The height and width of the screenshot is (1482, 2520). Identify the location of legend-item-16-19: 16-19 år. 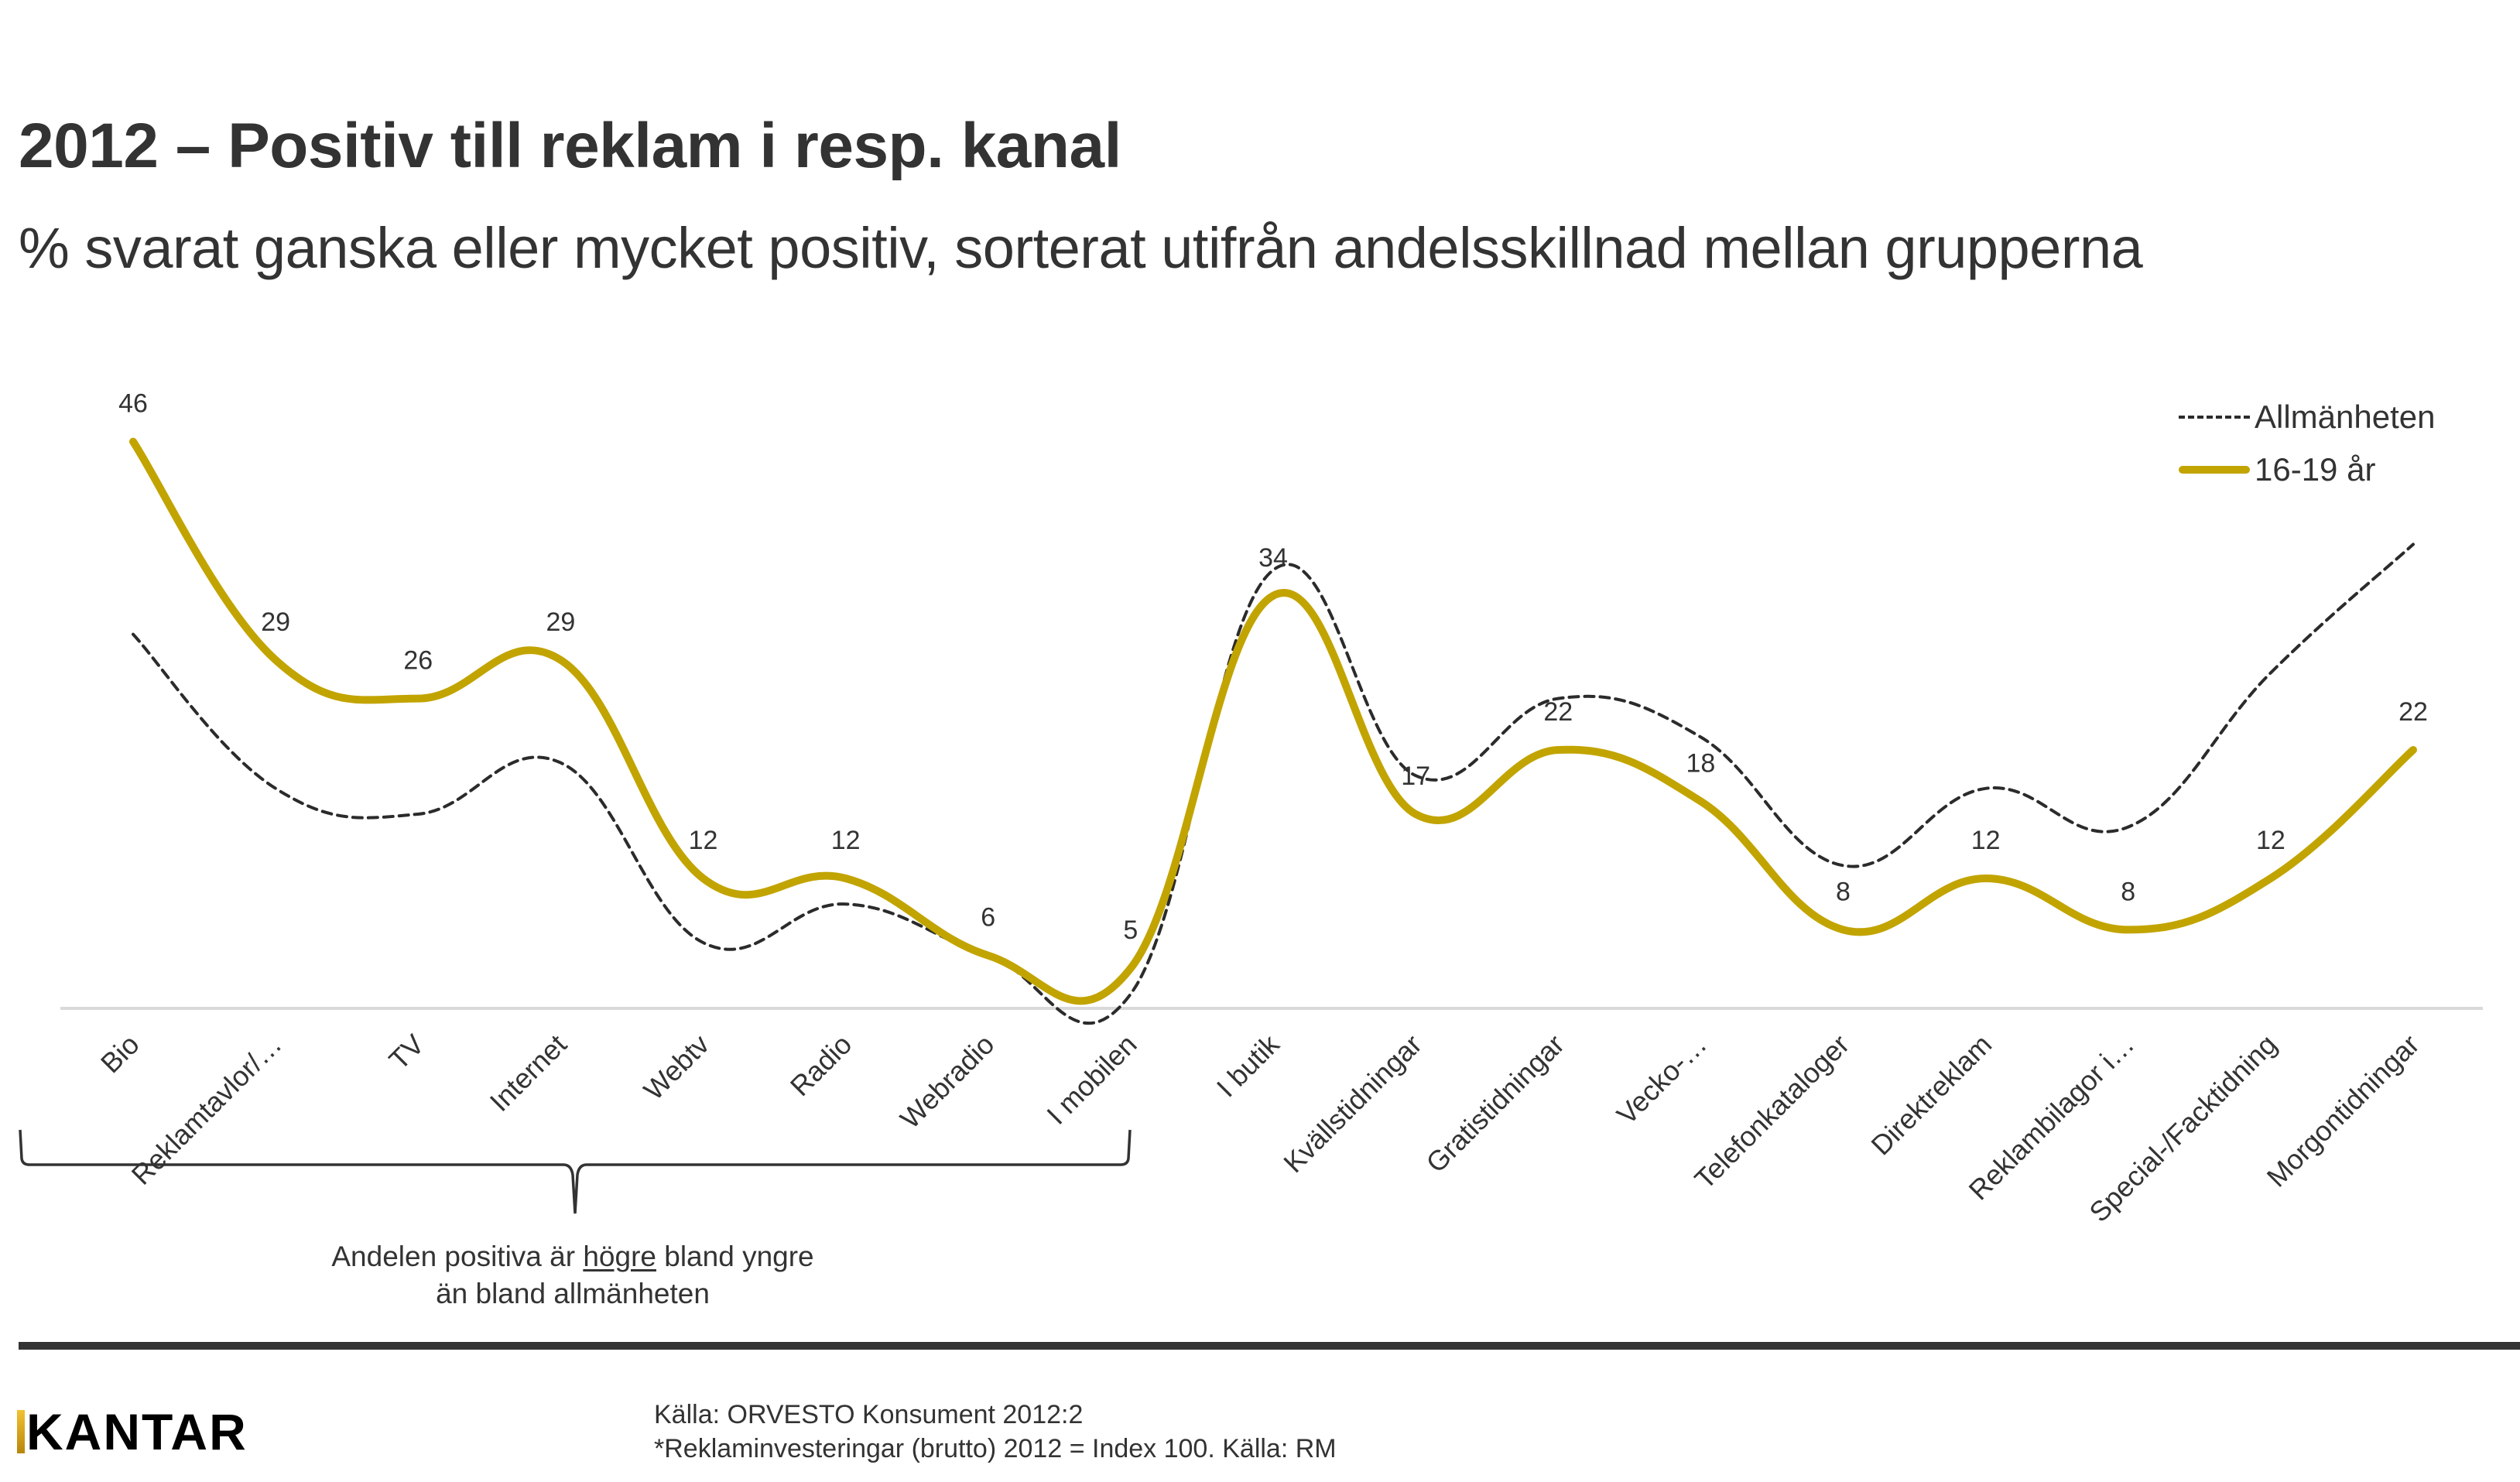
(2307, 470).